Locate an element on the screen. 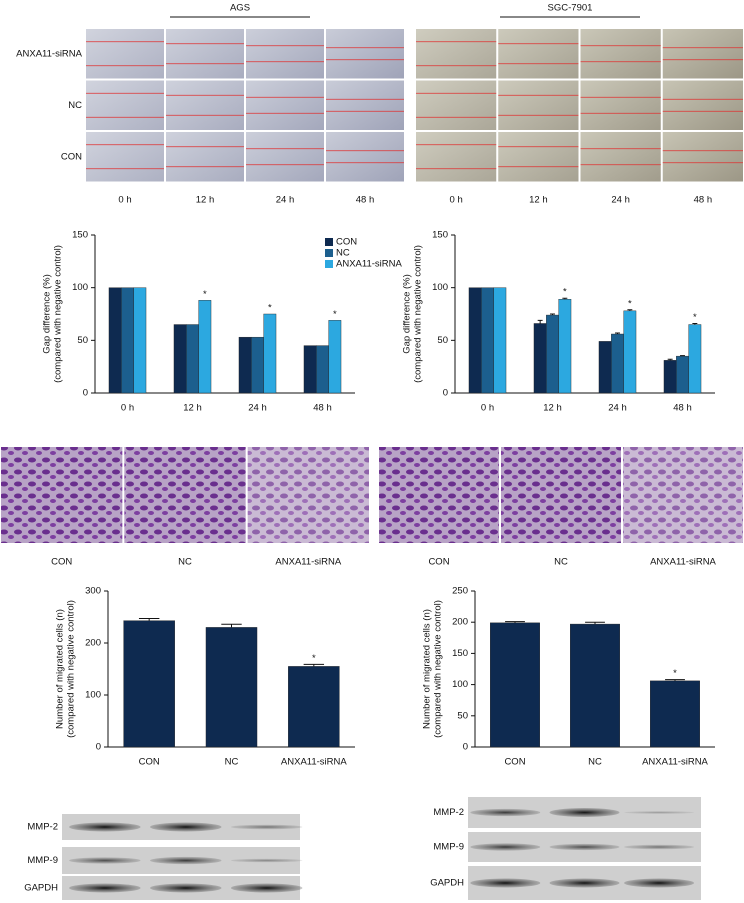 The height and width of the screenshot is (903, 744). x-tick-label: 24 h is located at coordinates (257, 408).